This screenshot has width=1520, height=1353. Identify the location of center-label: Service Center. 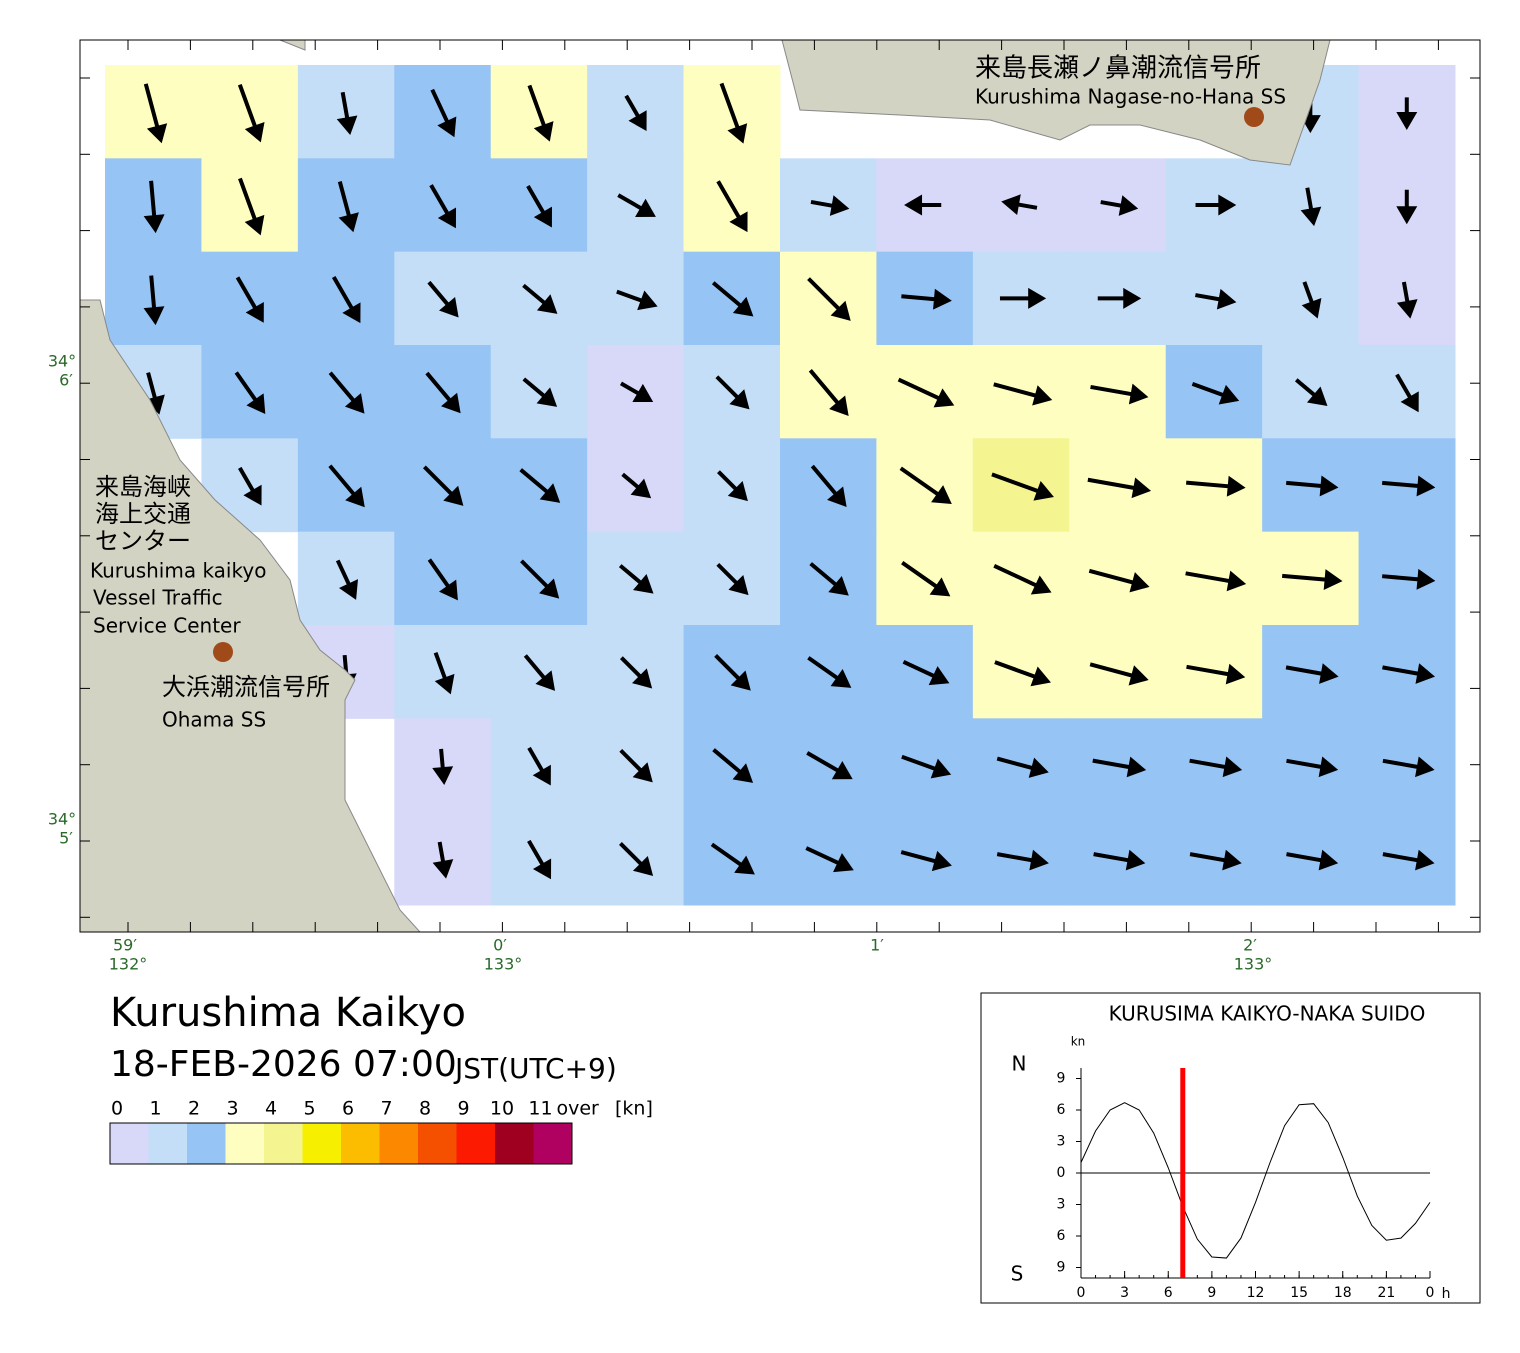
(167, 626).